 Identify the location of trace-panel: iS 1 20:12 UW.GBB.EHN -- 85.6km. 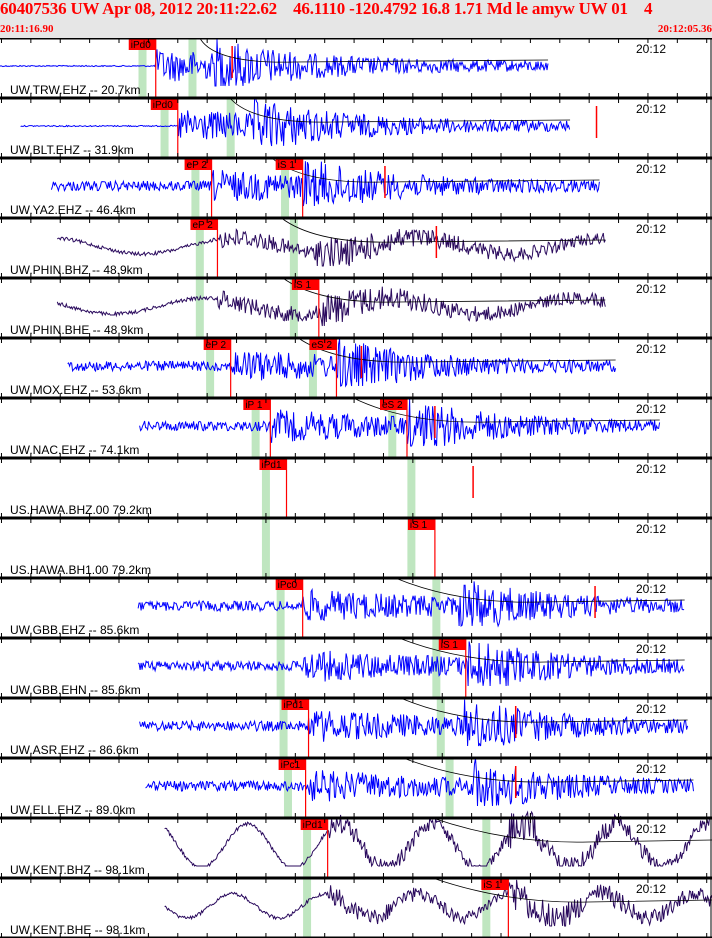
(347, 667).